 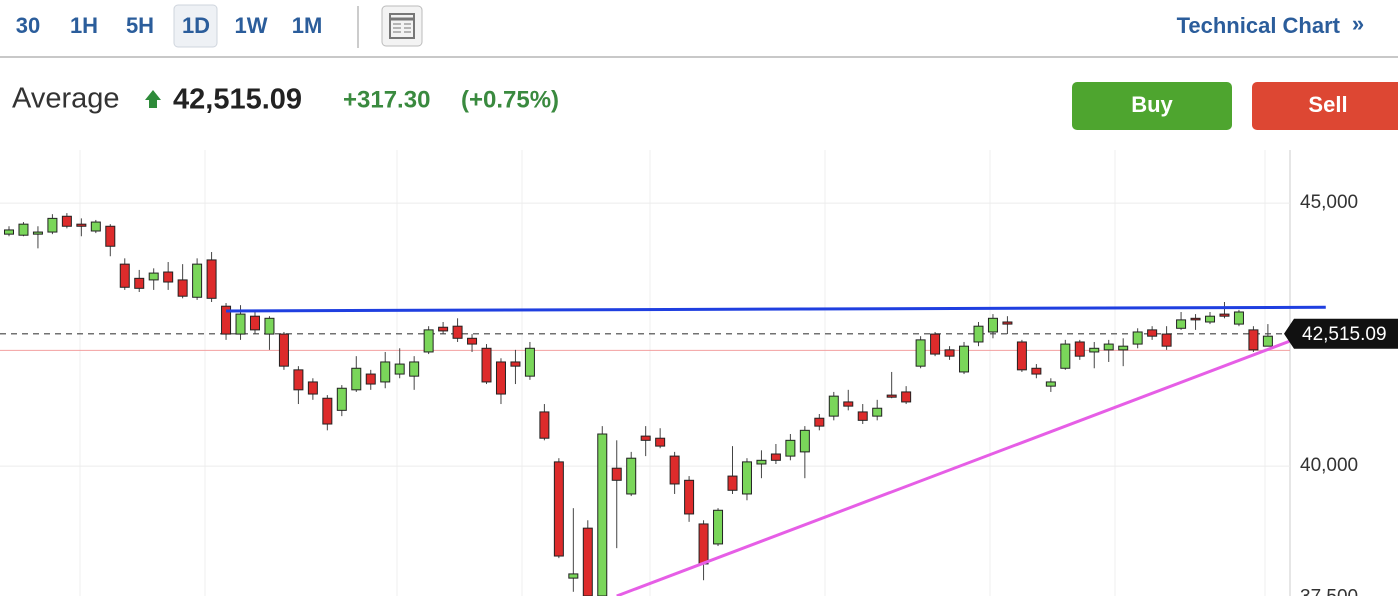 I want to click on y-tick-label: 37,500, so click(x=1329, y=591).